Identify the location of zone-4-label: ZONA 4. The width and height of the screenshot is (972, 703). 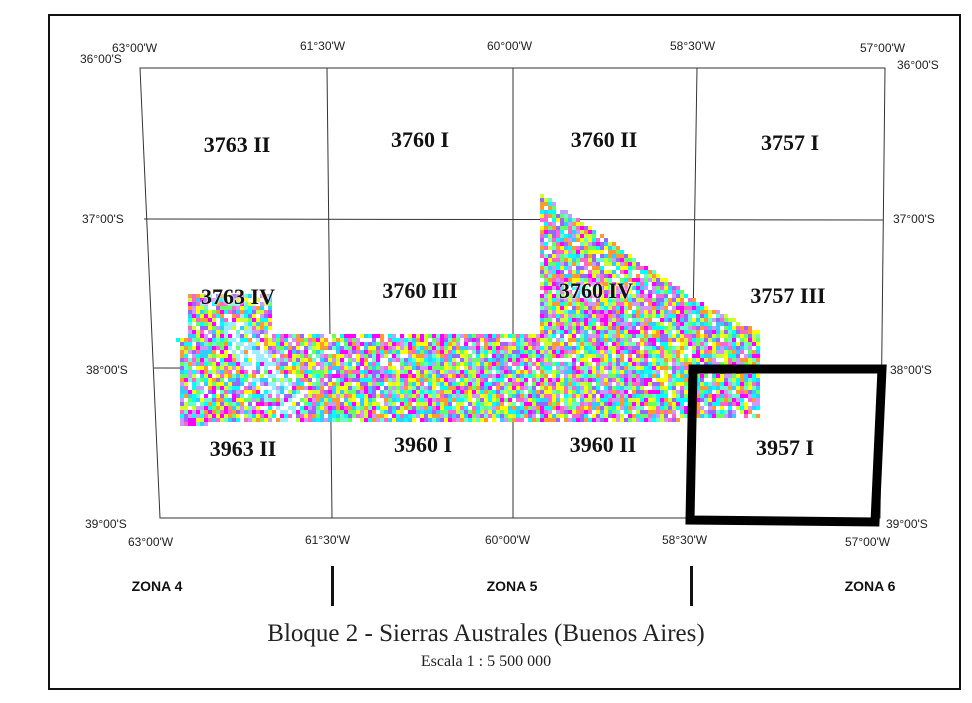
(157, 586).